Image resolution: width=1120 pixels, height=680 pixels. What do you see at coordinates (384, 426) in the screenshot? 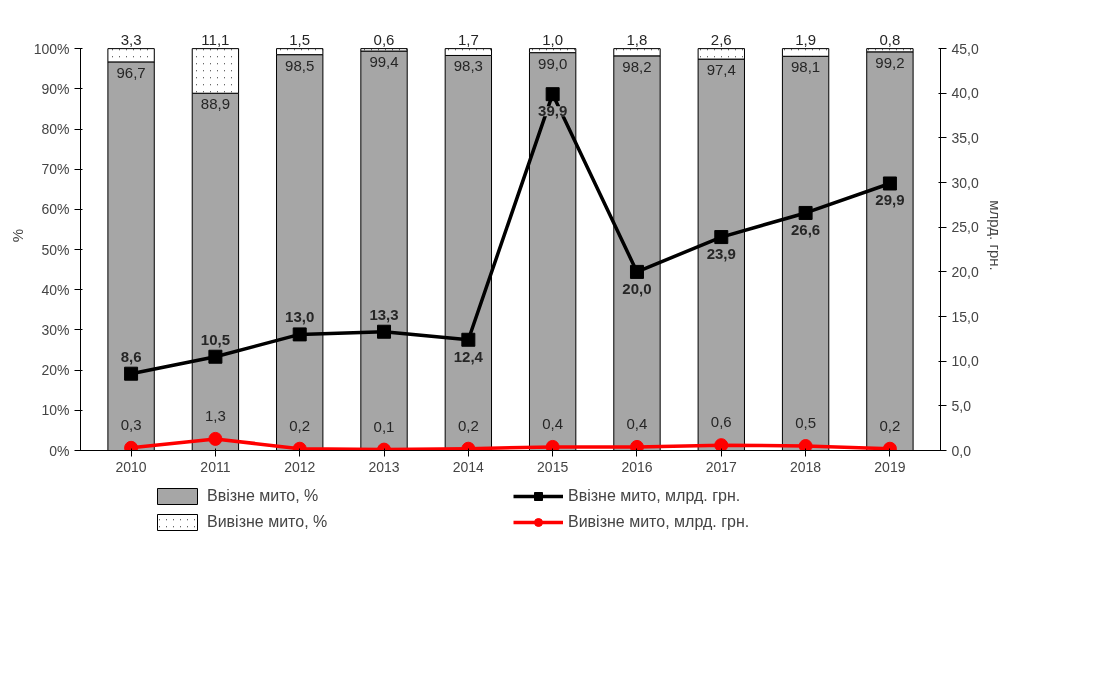
I see `data-label: 0,1` at bounding box center [384, 426].